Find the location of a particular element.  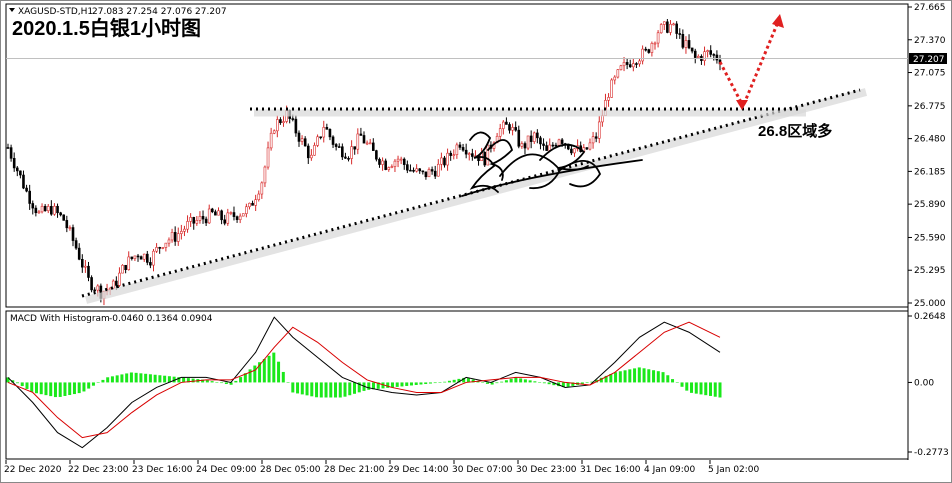

down-arrow-line is located at coordinates (731, 83).